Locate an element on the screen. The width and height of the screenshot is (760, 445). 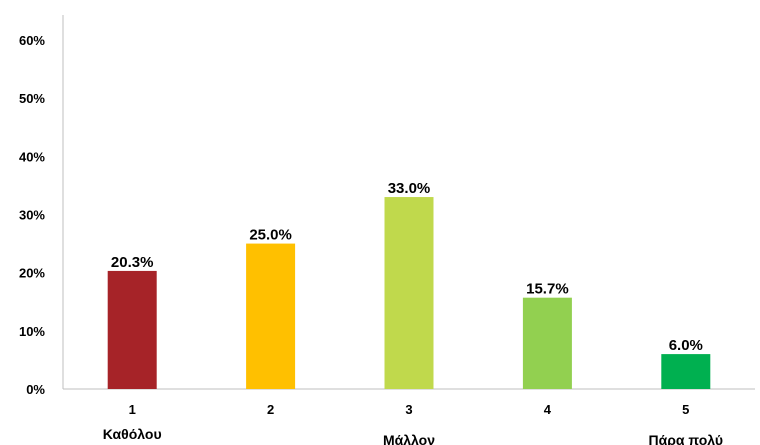
x-tick-label: 2 is located at coordinates (270, 409).